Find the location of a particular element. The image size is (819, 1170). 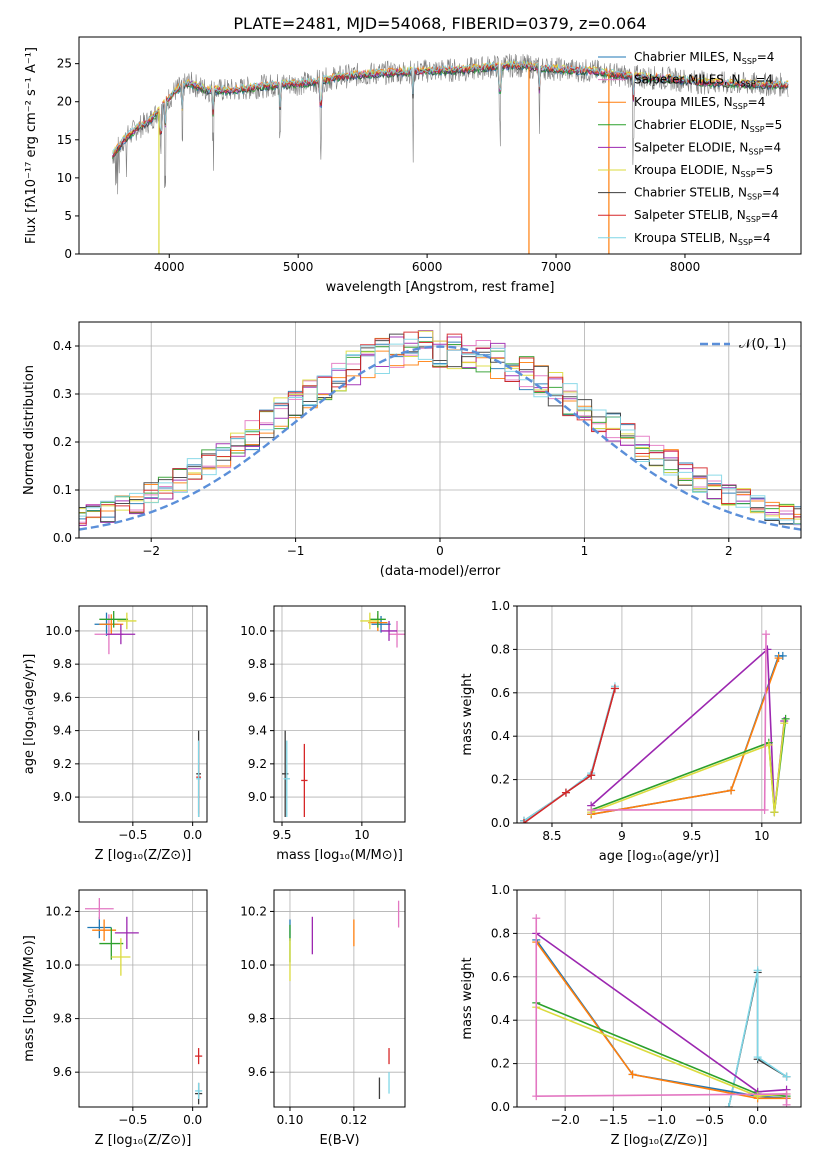

y-axis-label: age [log₁₀(age/yr)] is located at coordinates (29, 714).